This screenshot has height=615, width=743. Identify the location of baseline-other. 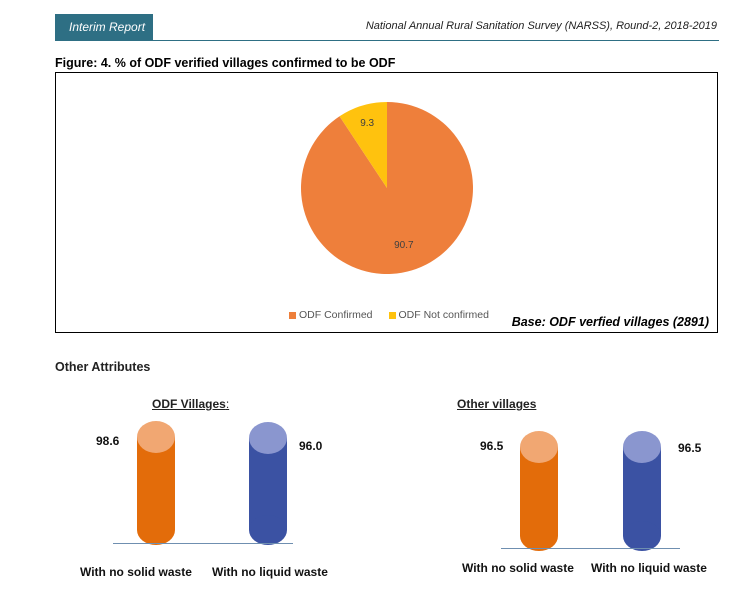
(590, 548).